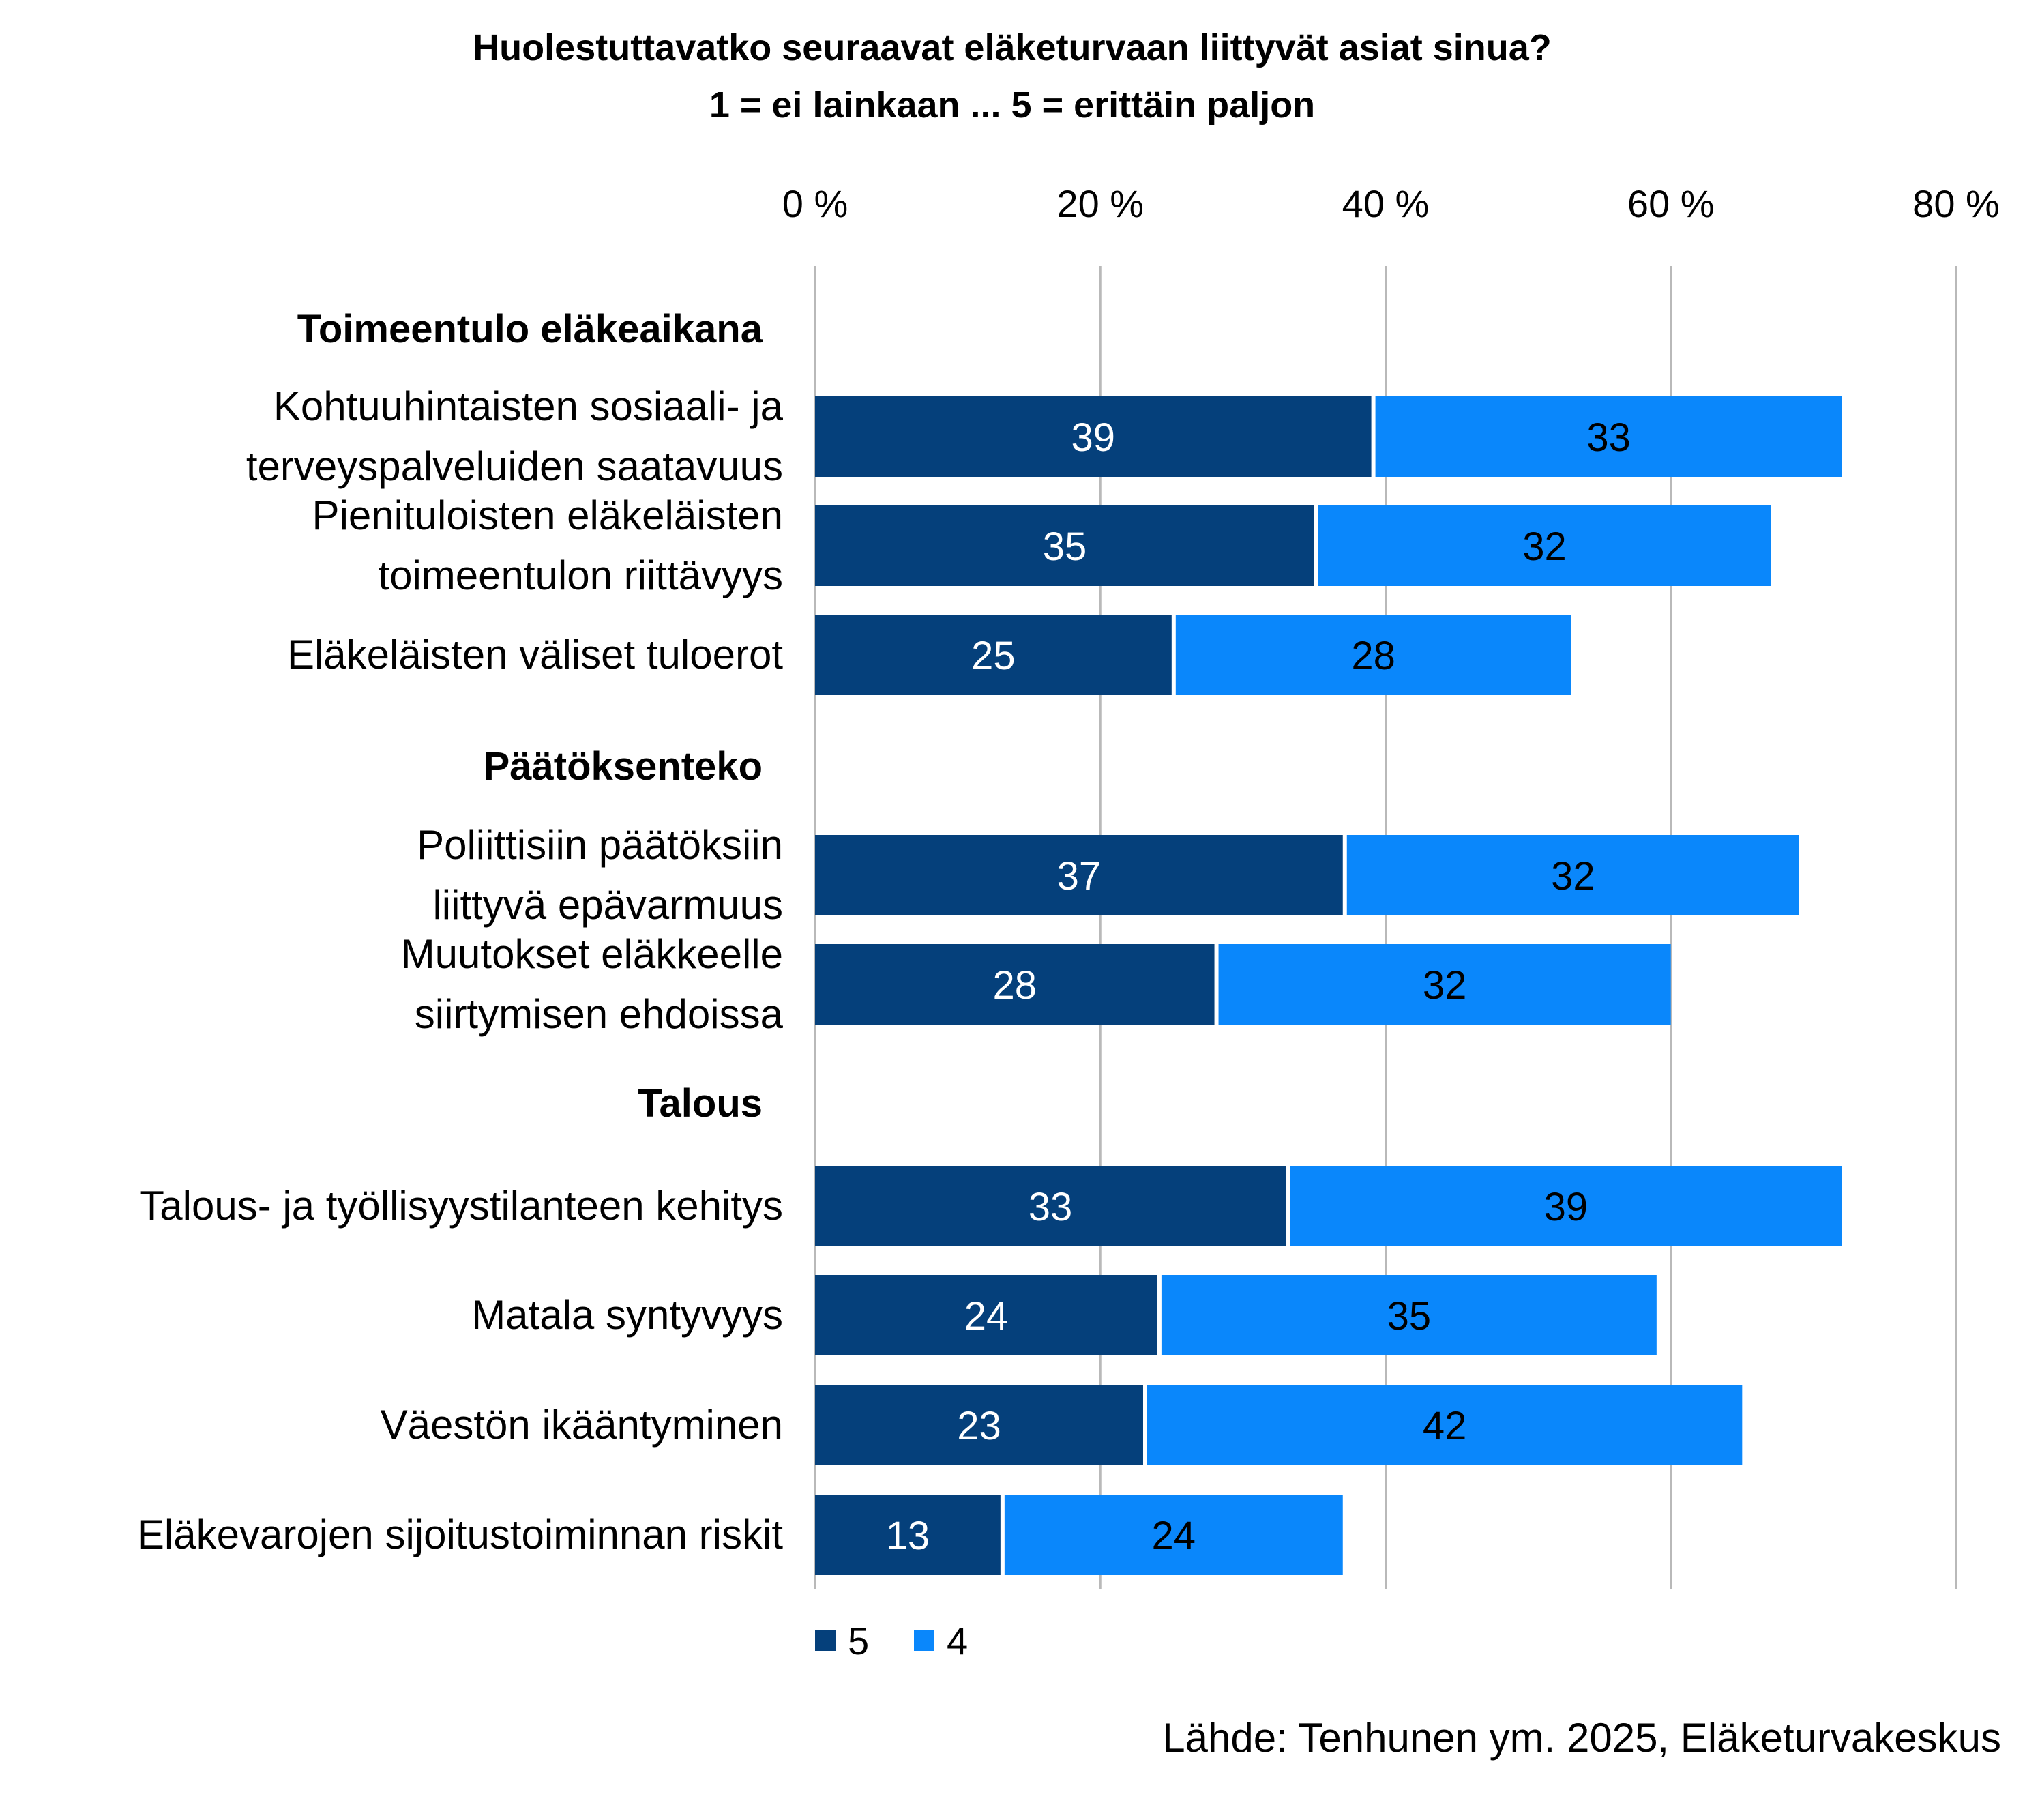  I want to click on category-label: Kohtuuhintaisten sosiaali- ja, so click(529, 406).